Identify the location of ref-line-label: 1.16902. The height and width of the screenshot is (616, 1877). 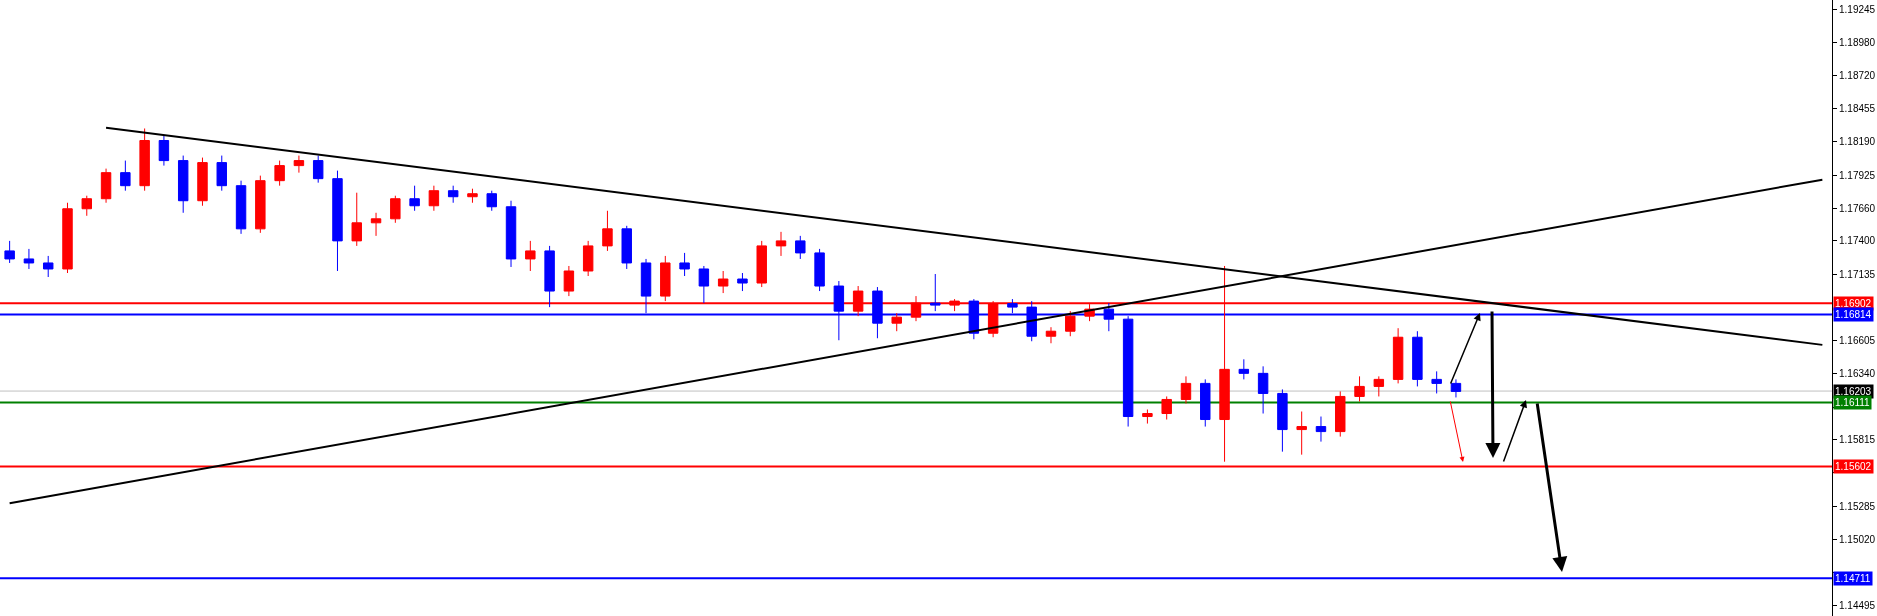
(1853, 303).